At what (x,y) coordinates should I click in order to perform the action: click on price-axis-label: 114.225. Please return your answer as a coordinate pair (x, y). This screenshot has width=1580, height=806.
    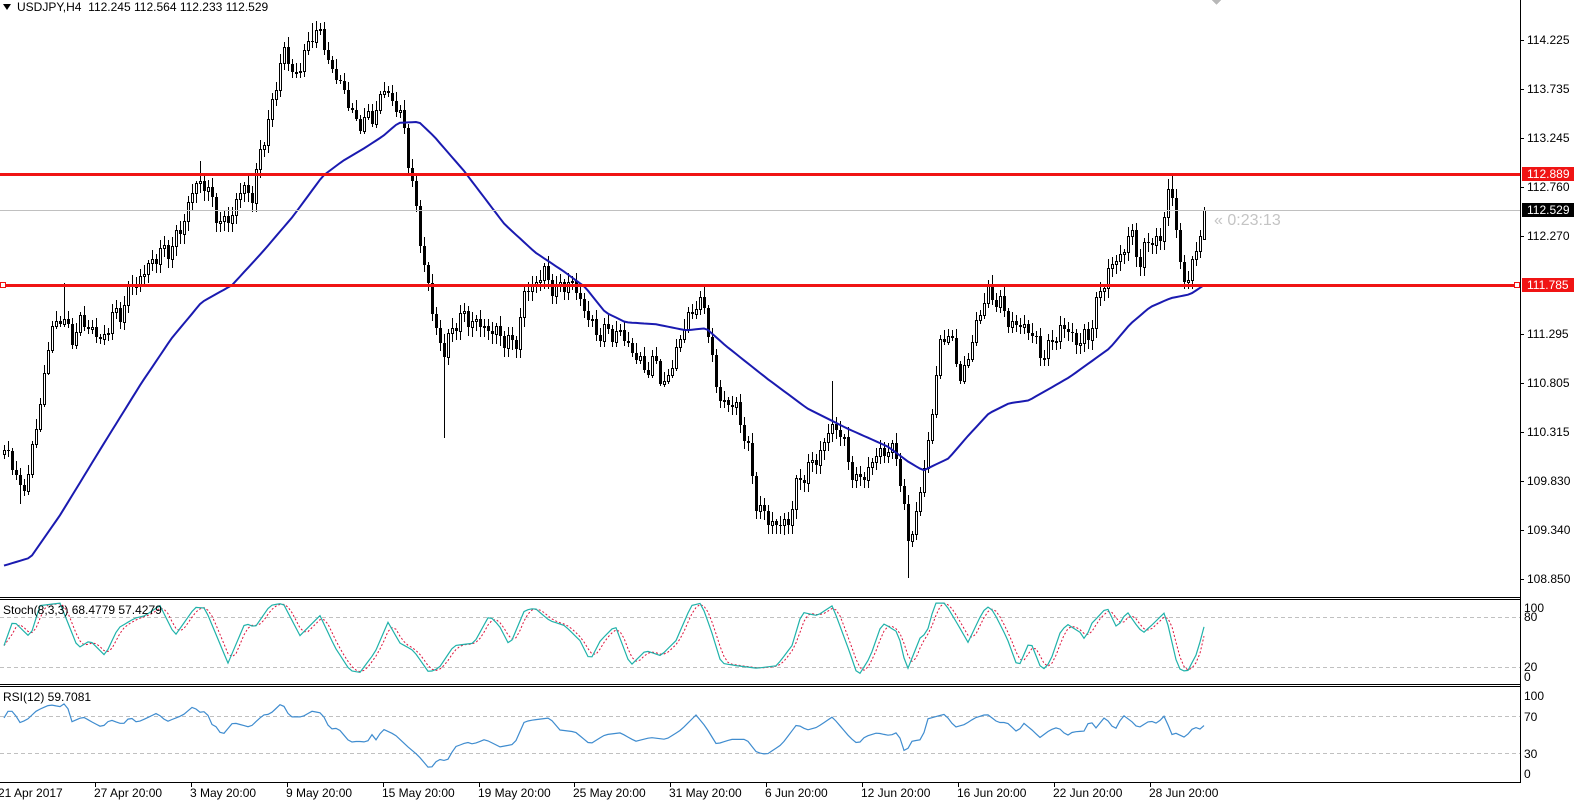
    Looking at the image, I should click on (1548, 40).